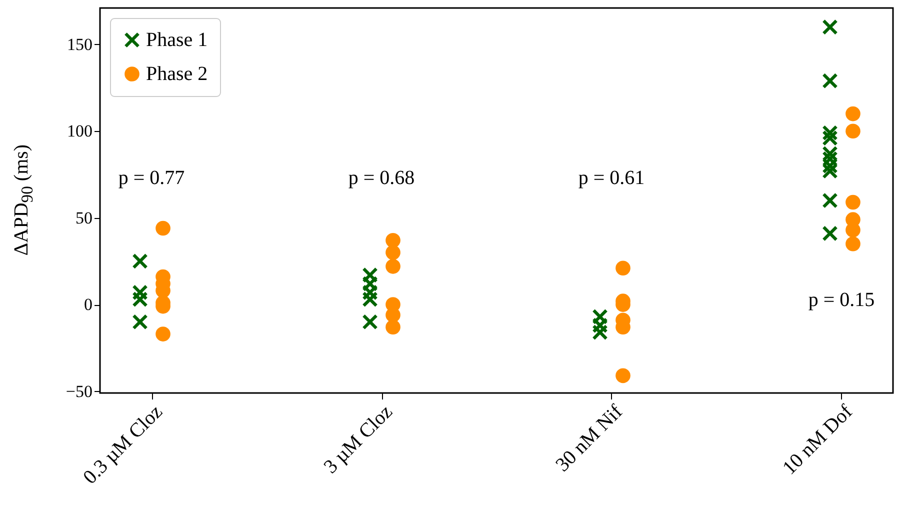 This screenshot has height=520, width=903. I want to click on y-tick-label: 50, so click(84, 218).